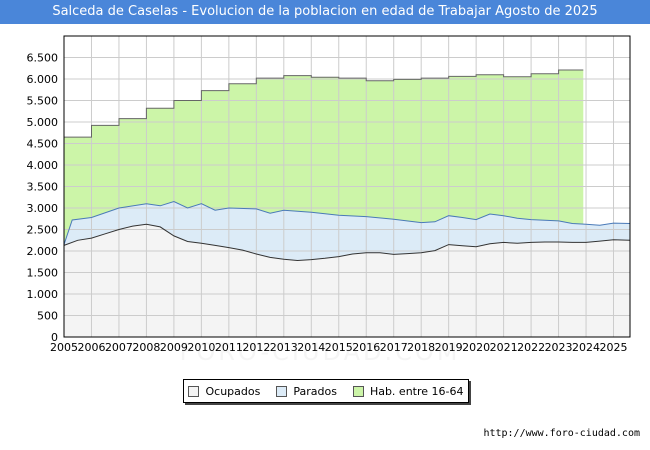 This screenshot has height=450, width=650. What do you see at coordinates (416, 391) in the screenshot?
I see `legend-label-hab: Hab. entre 16-64` at bounding box center [416, 391].